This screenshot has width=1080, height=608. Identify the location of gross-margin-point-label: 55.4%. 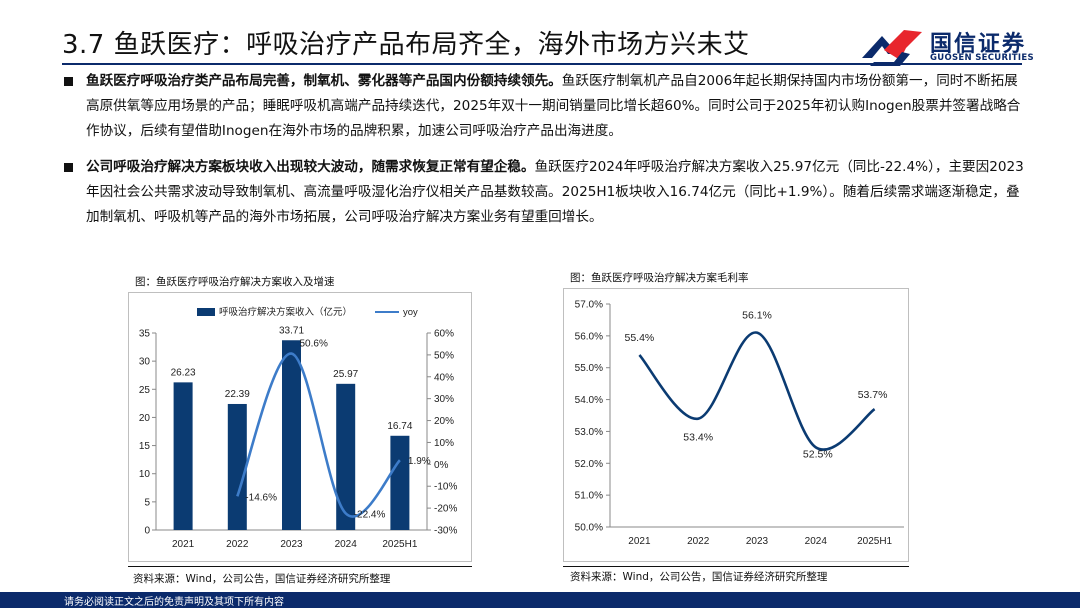
(640, 338).